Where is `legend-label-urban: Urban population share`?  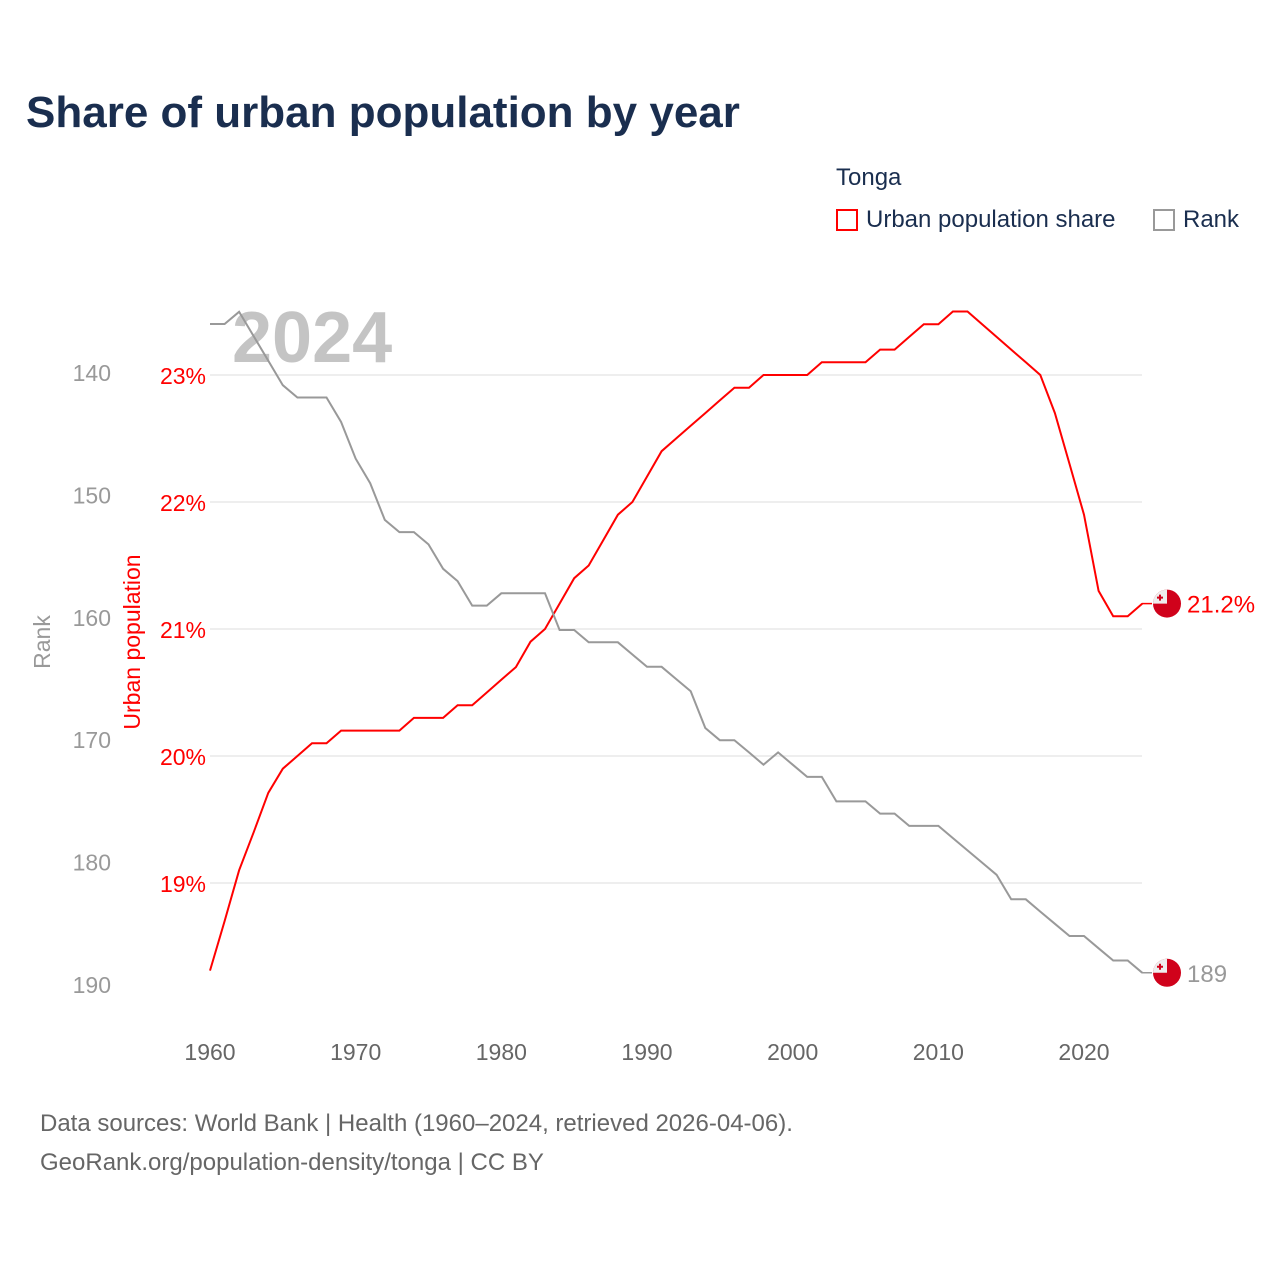 legend-label-urban: Urban population share is located at coordinates (991, 219).